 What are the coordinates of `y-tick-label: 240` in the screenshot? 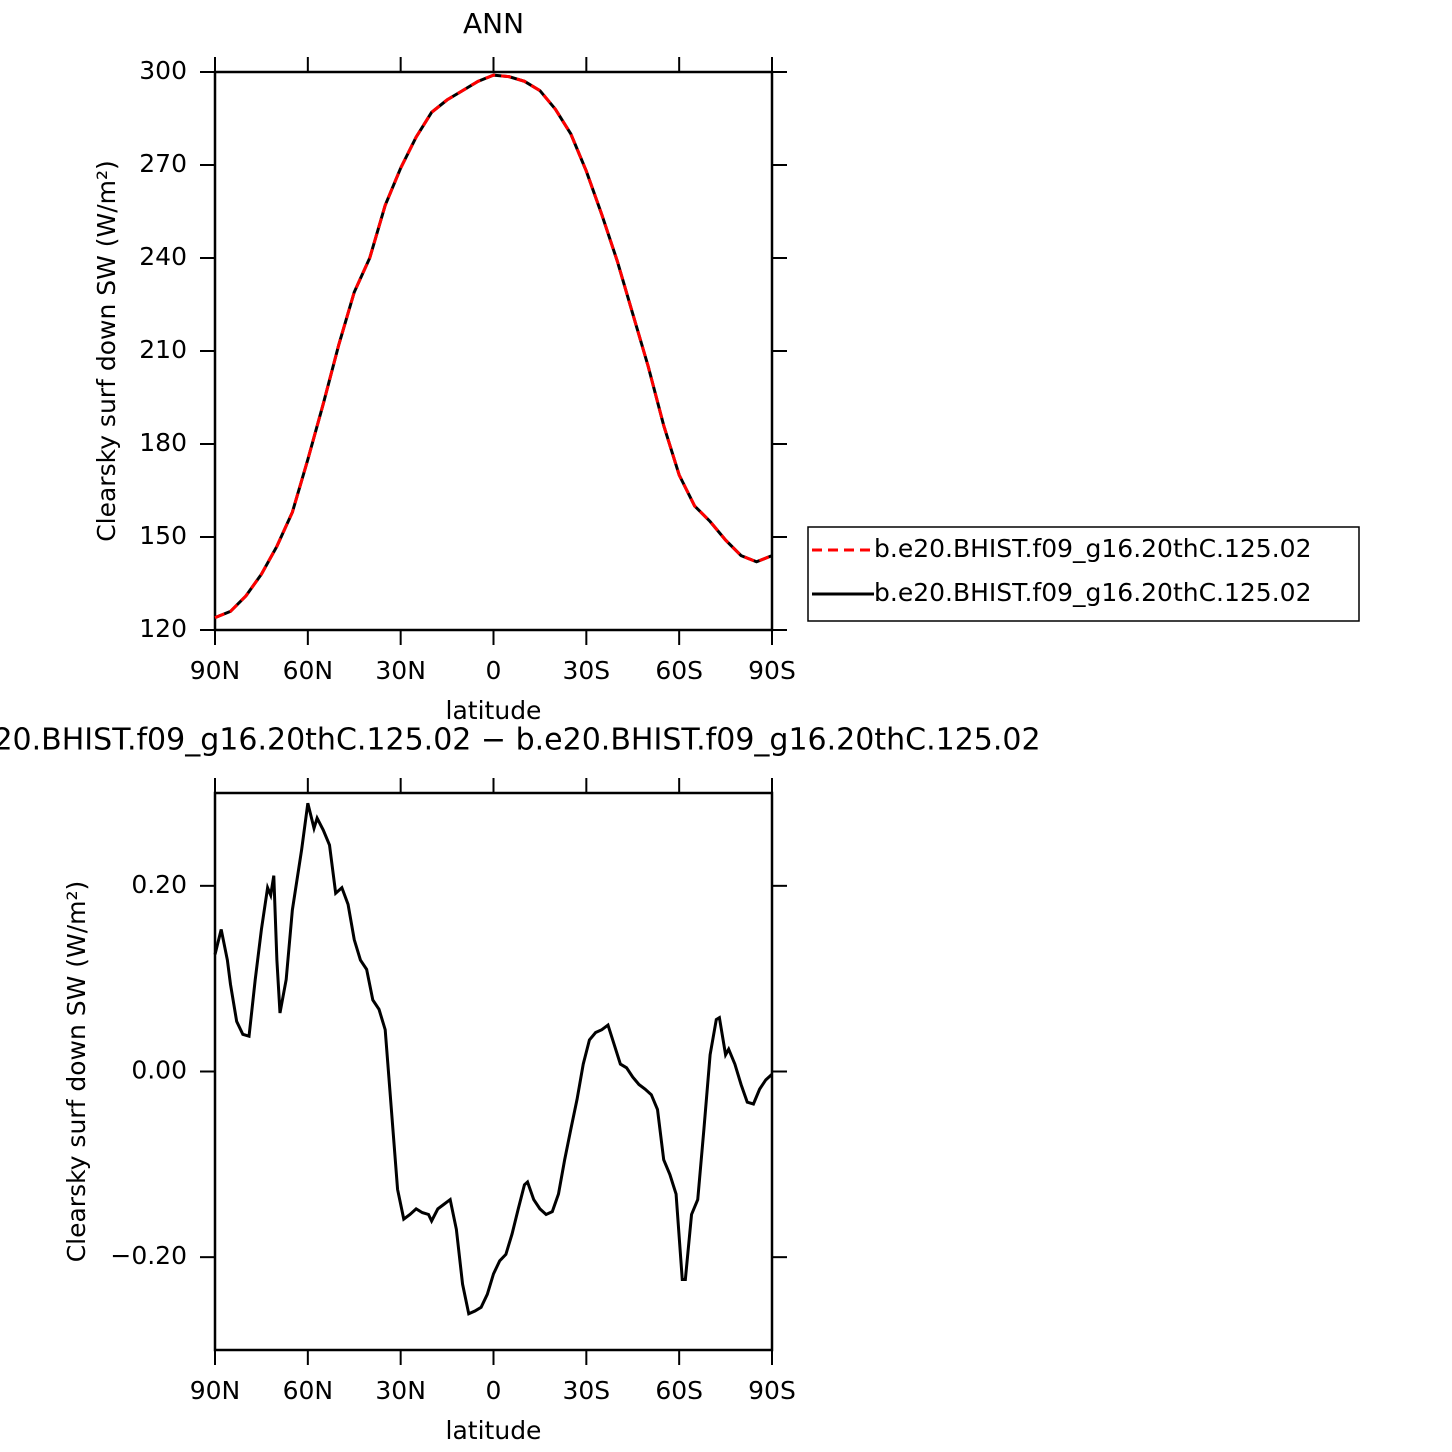 It's located at (163, 256).